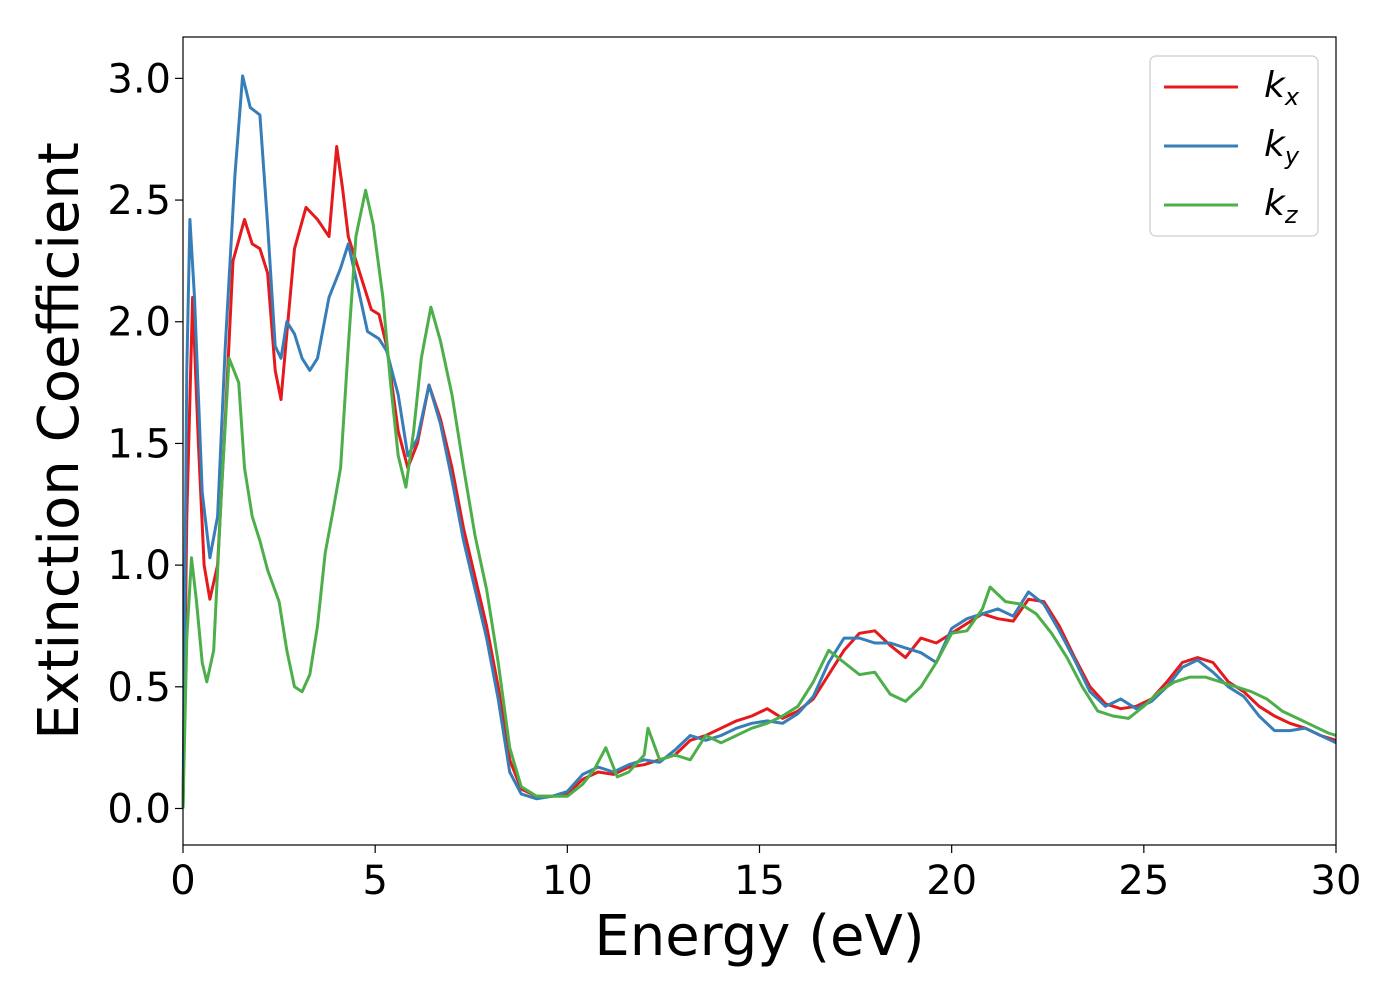  I want to click on y-axis-ticks: 0.0 0.5 1.0 1.5 2.0 2.5 3.0, so click(145, 444).